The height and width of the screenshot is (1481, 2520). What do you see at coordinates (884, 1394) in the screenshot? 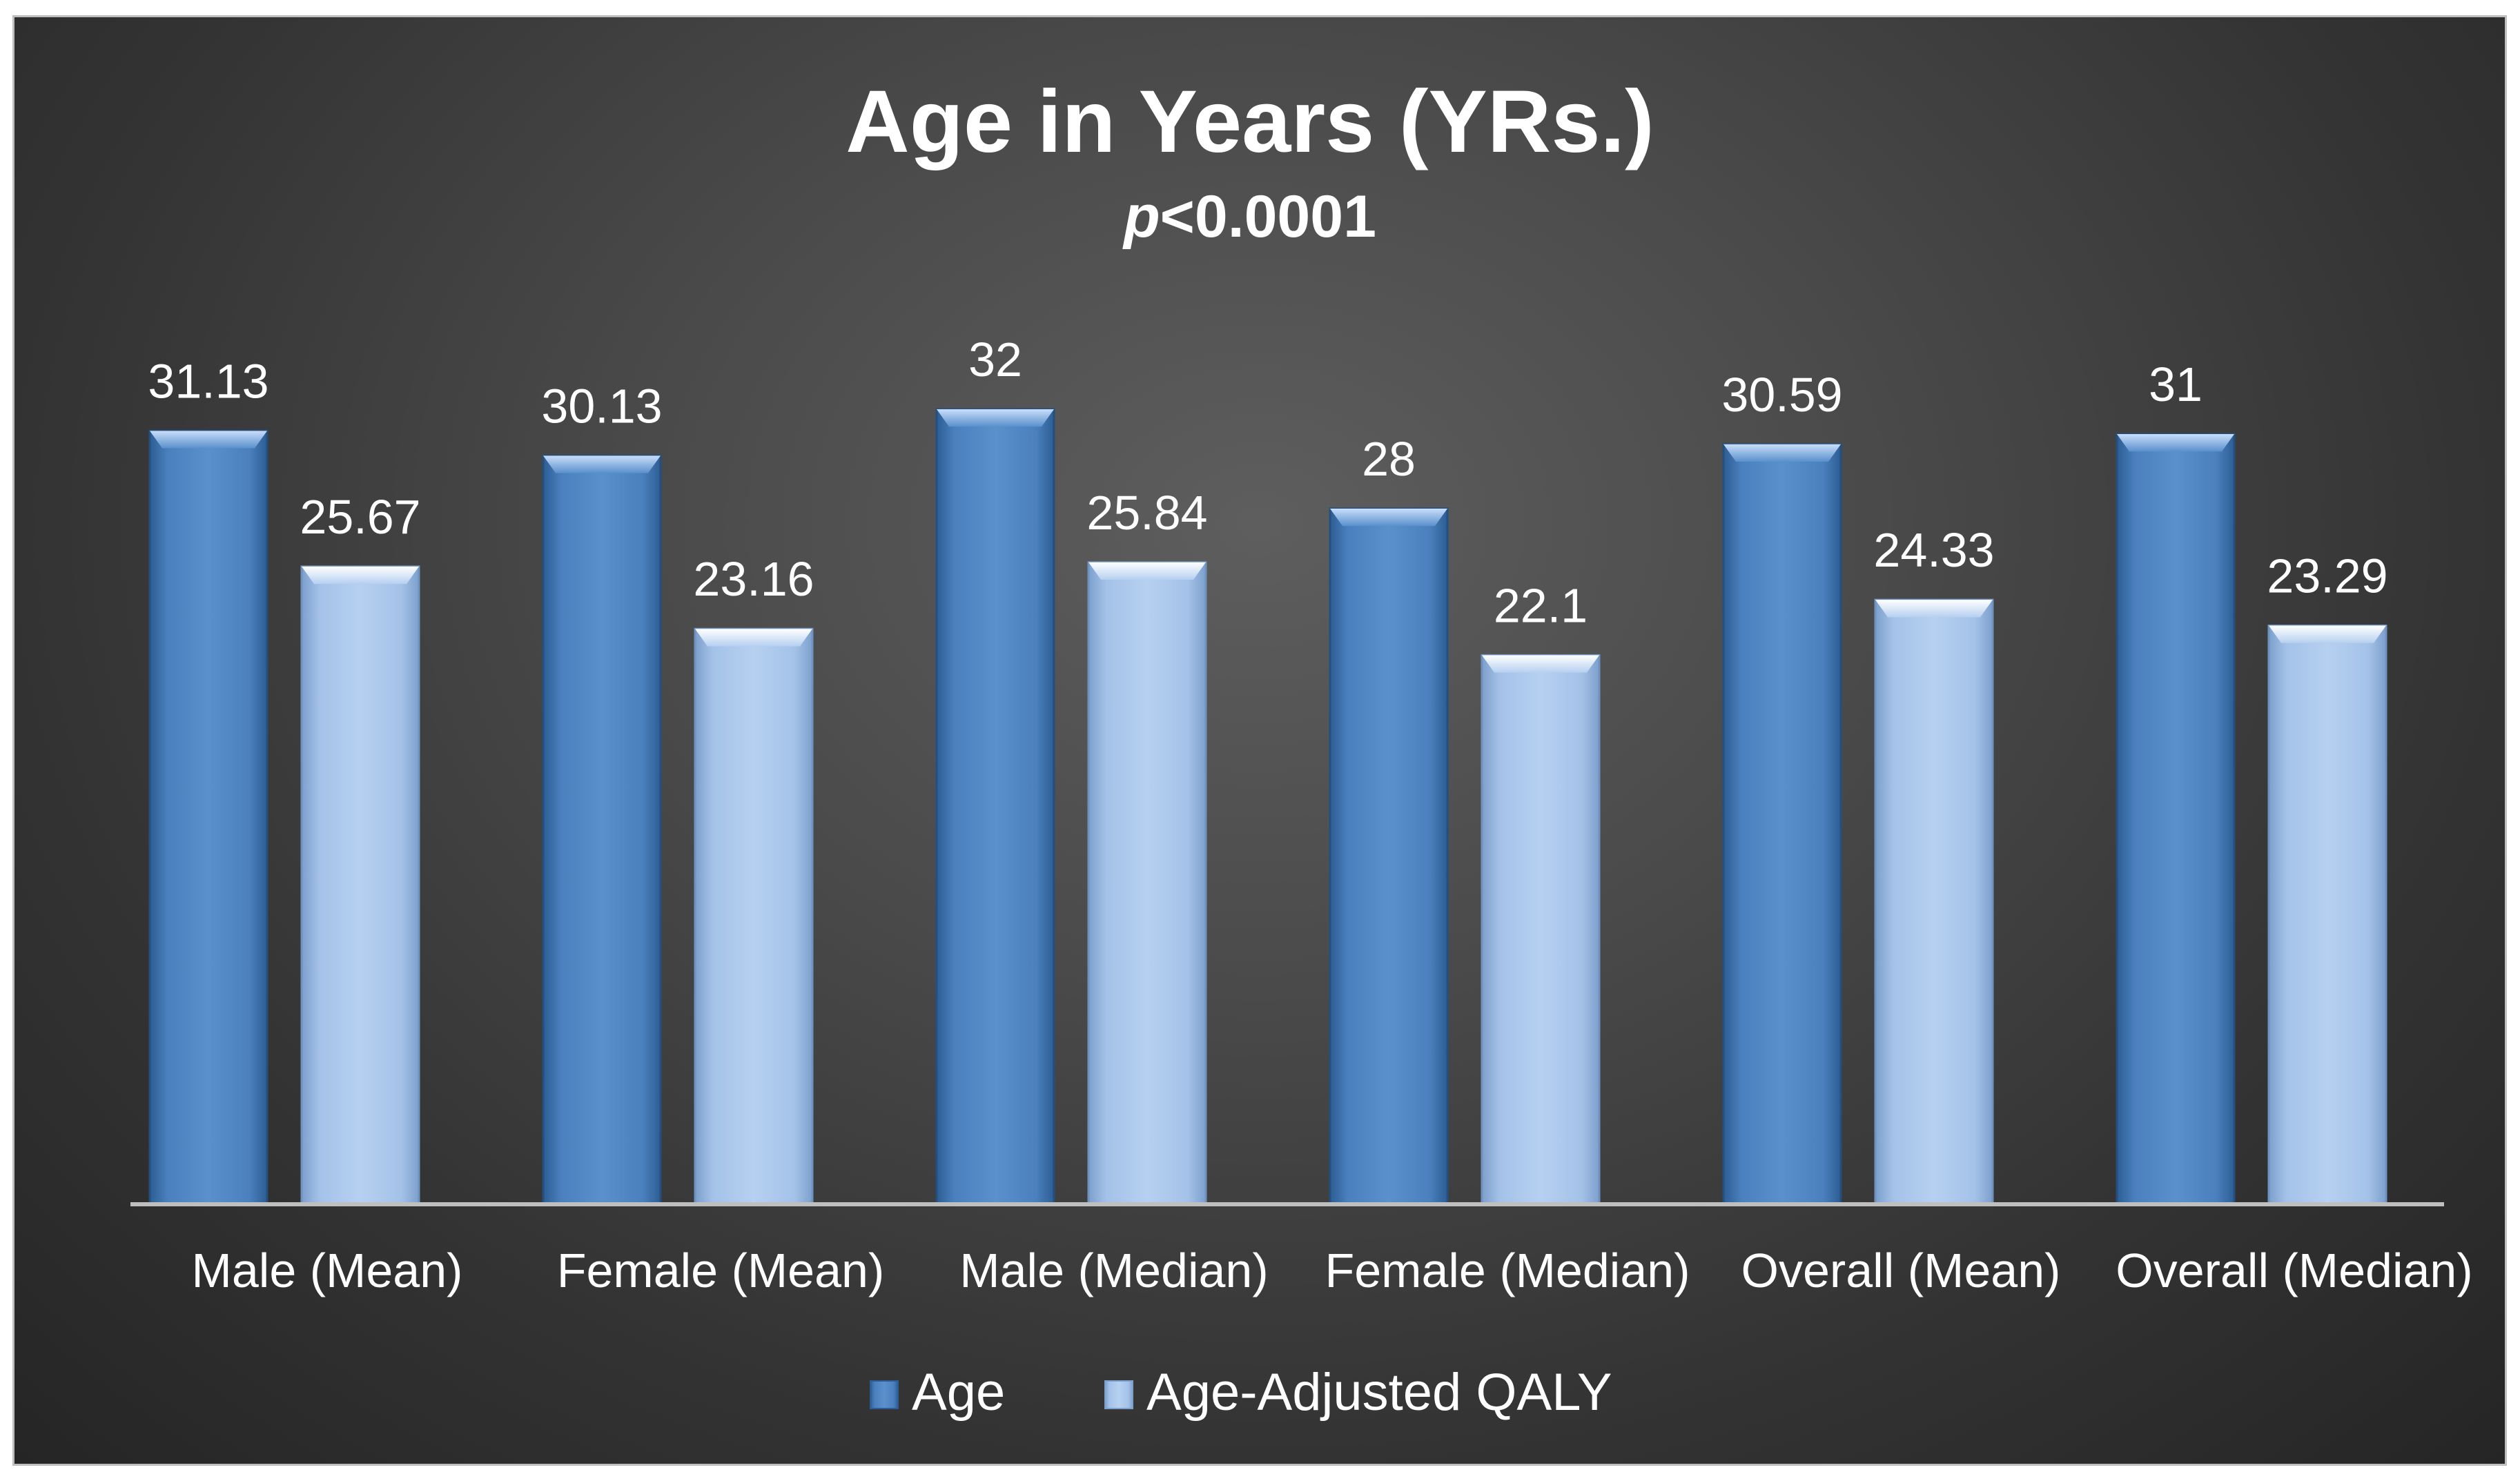
I see `legend-swatch-age` at bounding box center [884, 1394].